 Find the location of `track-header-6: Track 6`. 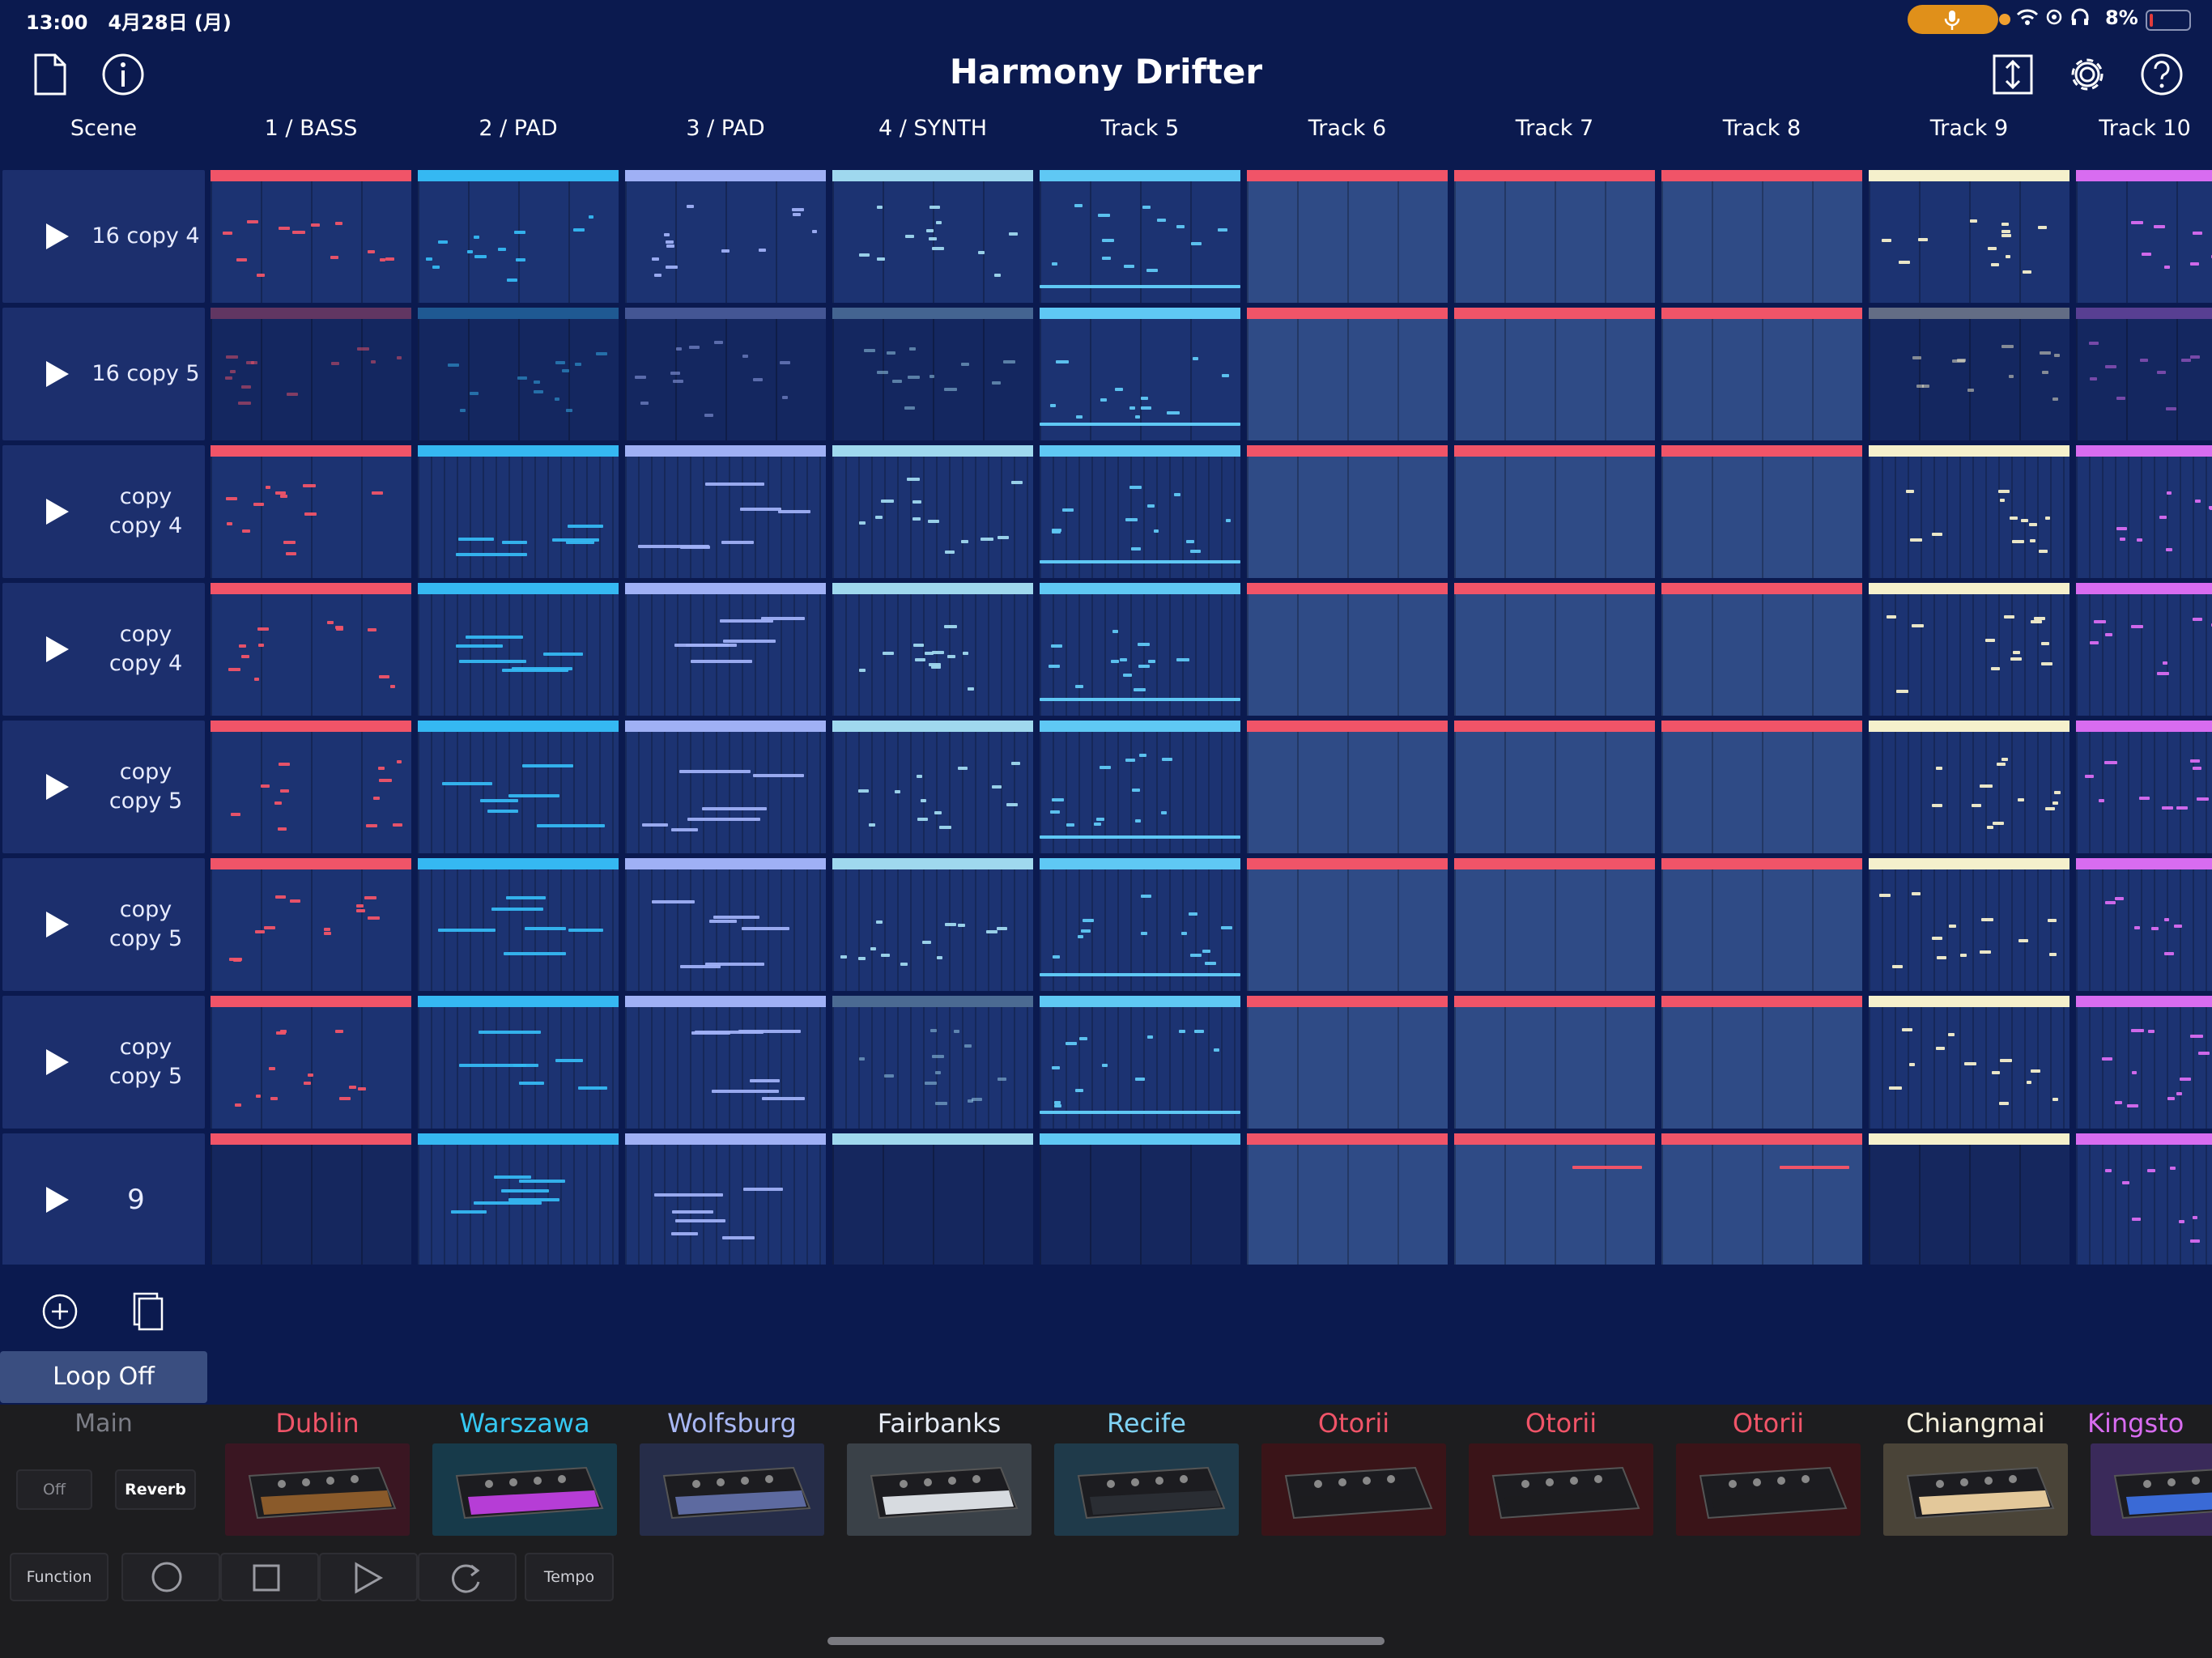

track-header-6: Track 6 is located at coordinates (1347, 128).